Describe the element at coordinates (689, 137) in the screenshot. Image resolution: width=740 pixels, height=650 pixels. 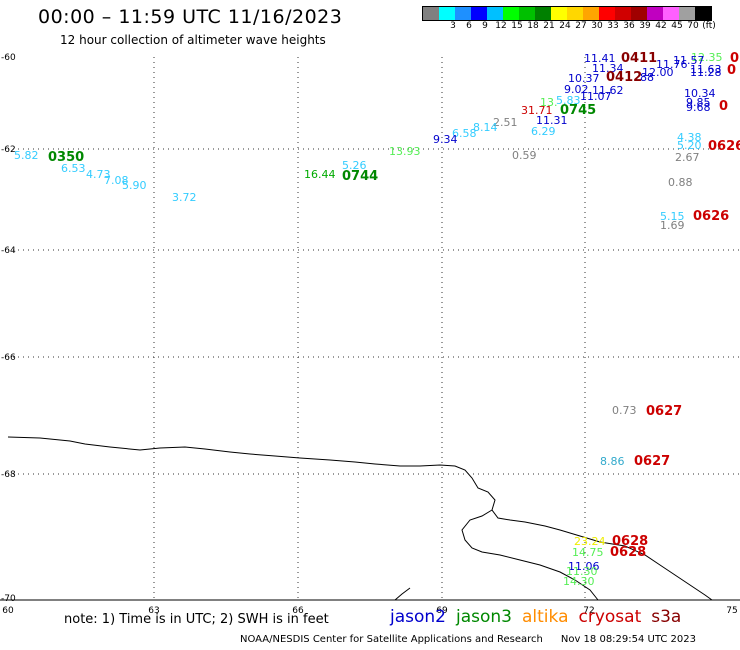
I see `wave-height-value: 4.38` at that location.